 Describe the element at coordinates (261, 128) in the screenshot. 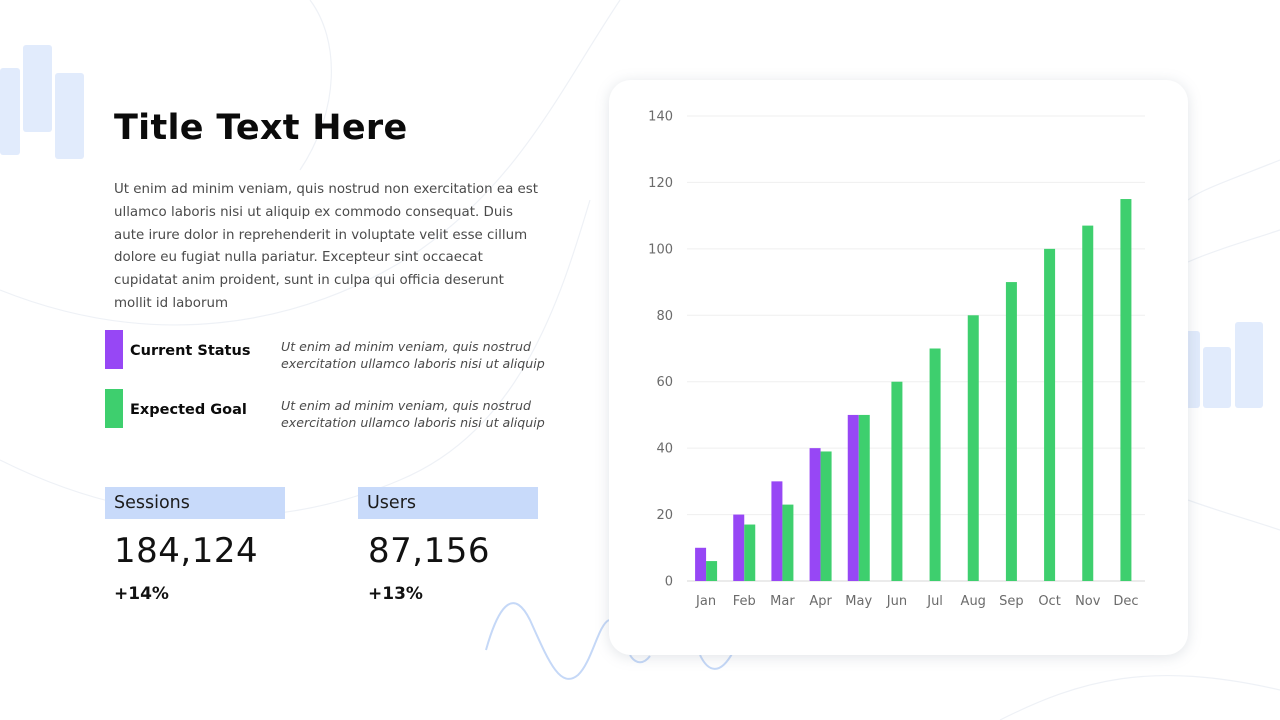

I see `page-title: Title Text Here` at that location.